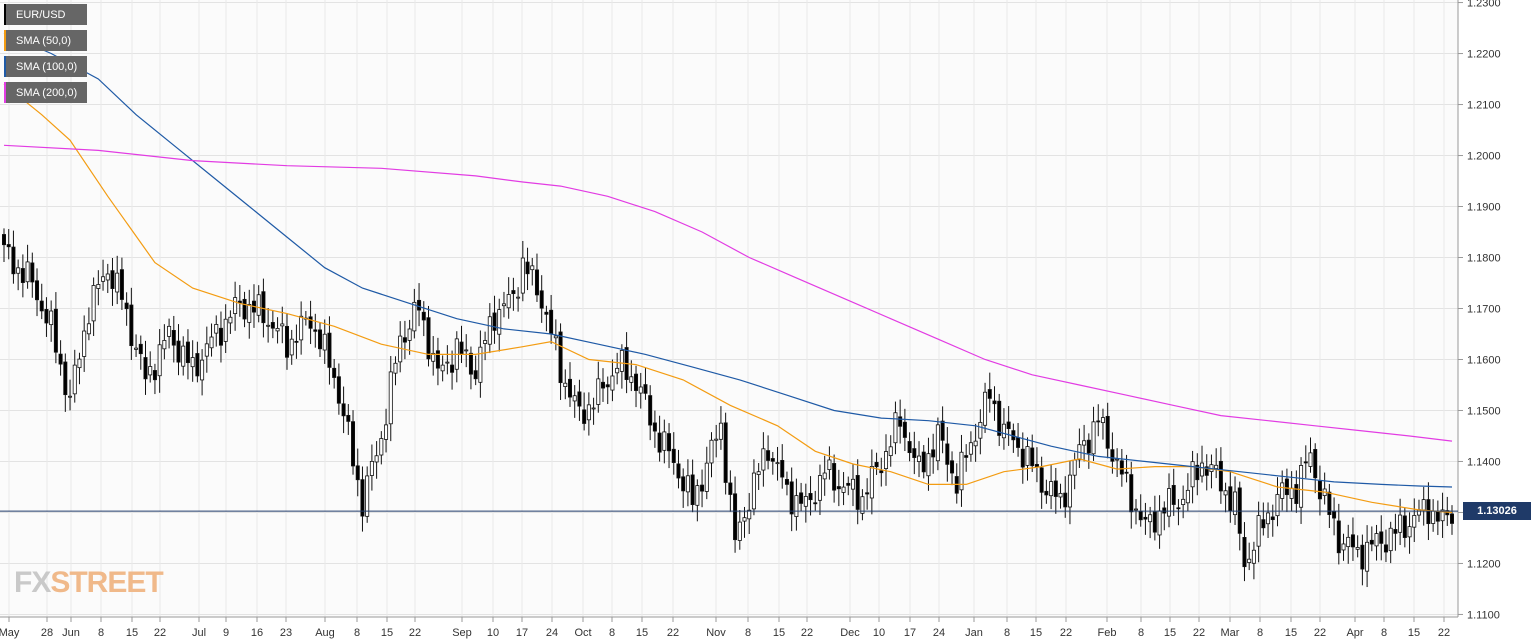  Describe the element at coordinates (879, 633) in the screenshot. I see `x-tick-label: 10` at that location.